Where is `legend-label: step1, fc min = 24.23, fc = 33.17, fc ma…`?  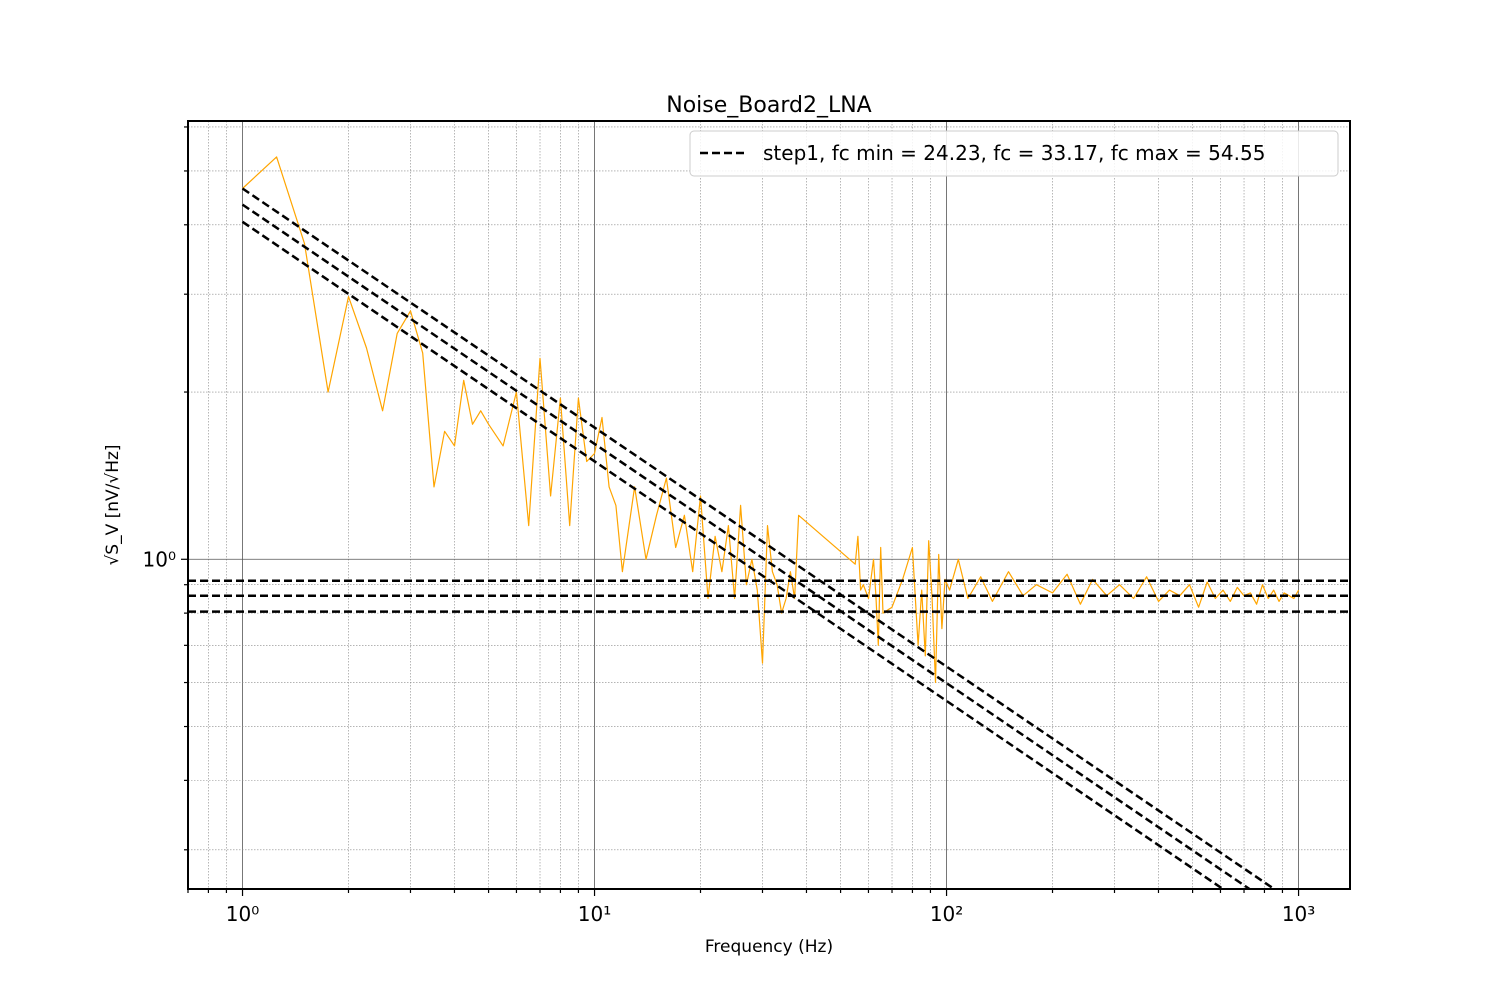 legend-label: step1, fc min = 24.23, fc = 33.17, fc ma… is located at coordinates (1014, 153).